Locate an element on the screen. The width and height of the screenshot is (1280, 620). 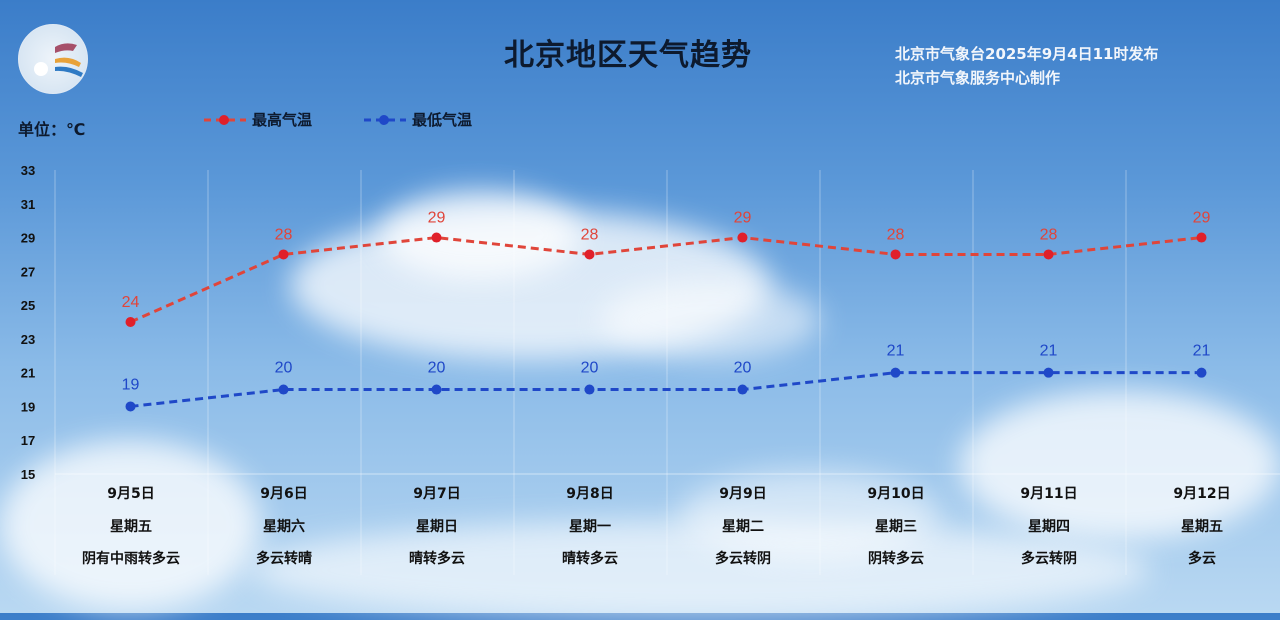
legend-high-marker-icon is located at coordinates (225, 119).